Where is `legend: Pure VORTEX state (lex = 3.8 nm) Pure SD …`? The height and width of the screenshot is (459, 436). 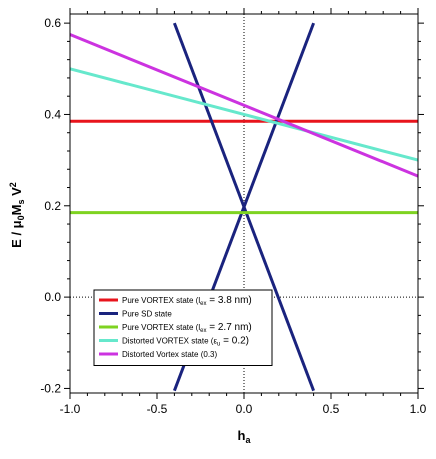
legend: Pure VORTEX state (lex = 3.8 nm) Pure SD … is located at coordinates (183, 327).